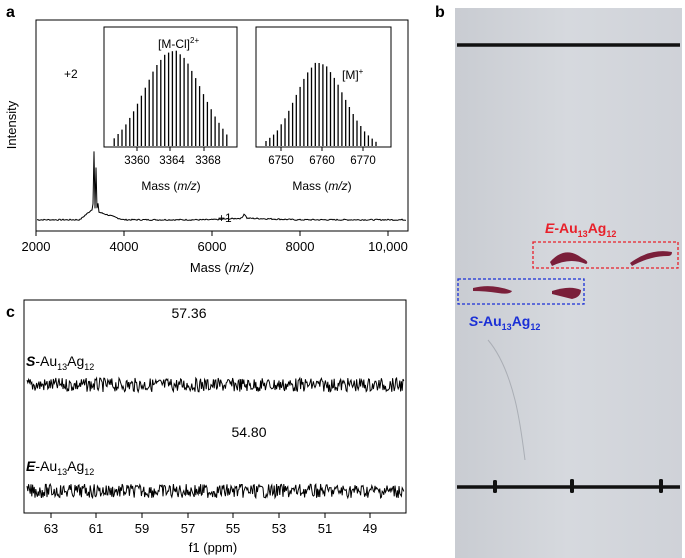 This screenshot has width=685, height=558. Describe the element at coordinates (440, 12) in the screenshot. I see `panel-label-b: b` at that location.